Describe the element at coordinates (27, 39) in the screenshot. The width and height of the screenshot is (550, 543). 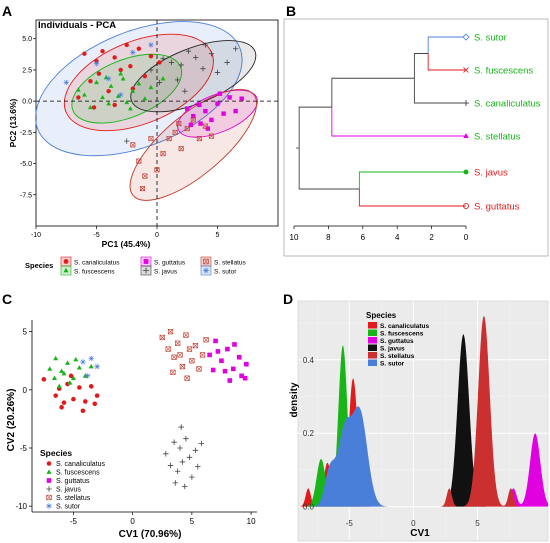
I see `pca-y-tick-label: 5.0` at that location.